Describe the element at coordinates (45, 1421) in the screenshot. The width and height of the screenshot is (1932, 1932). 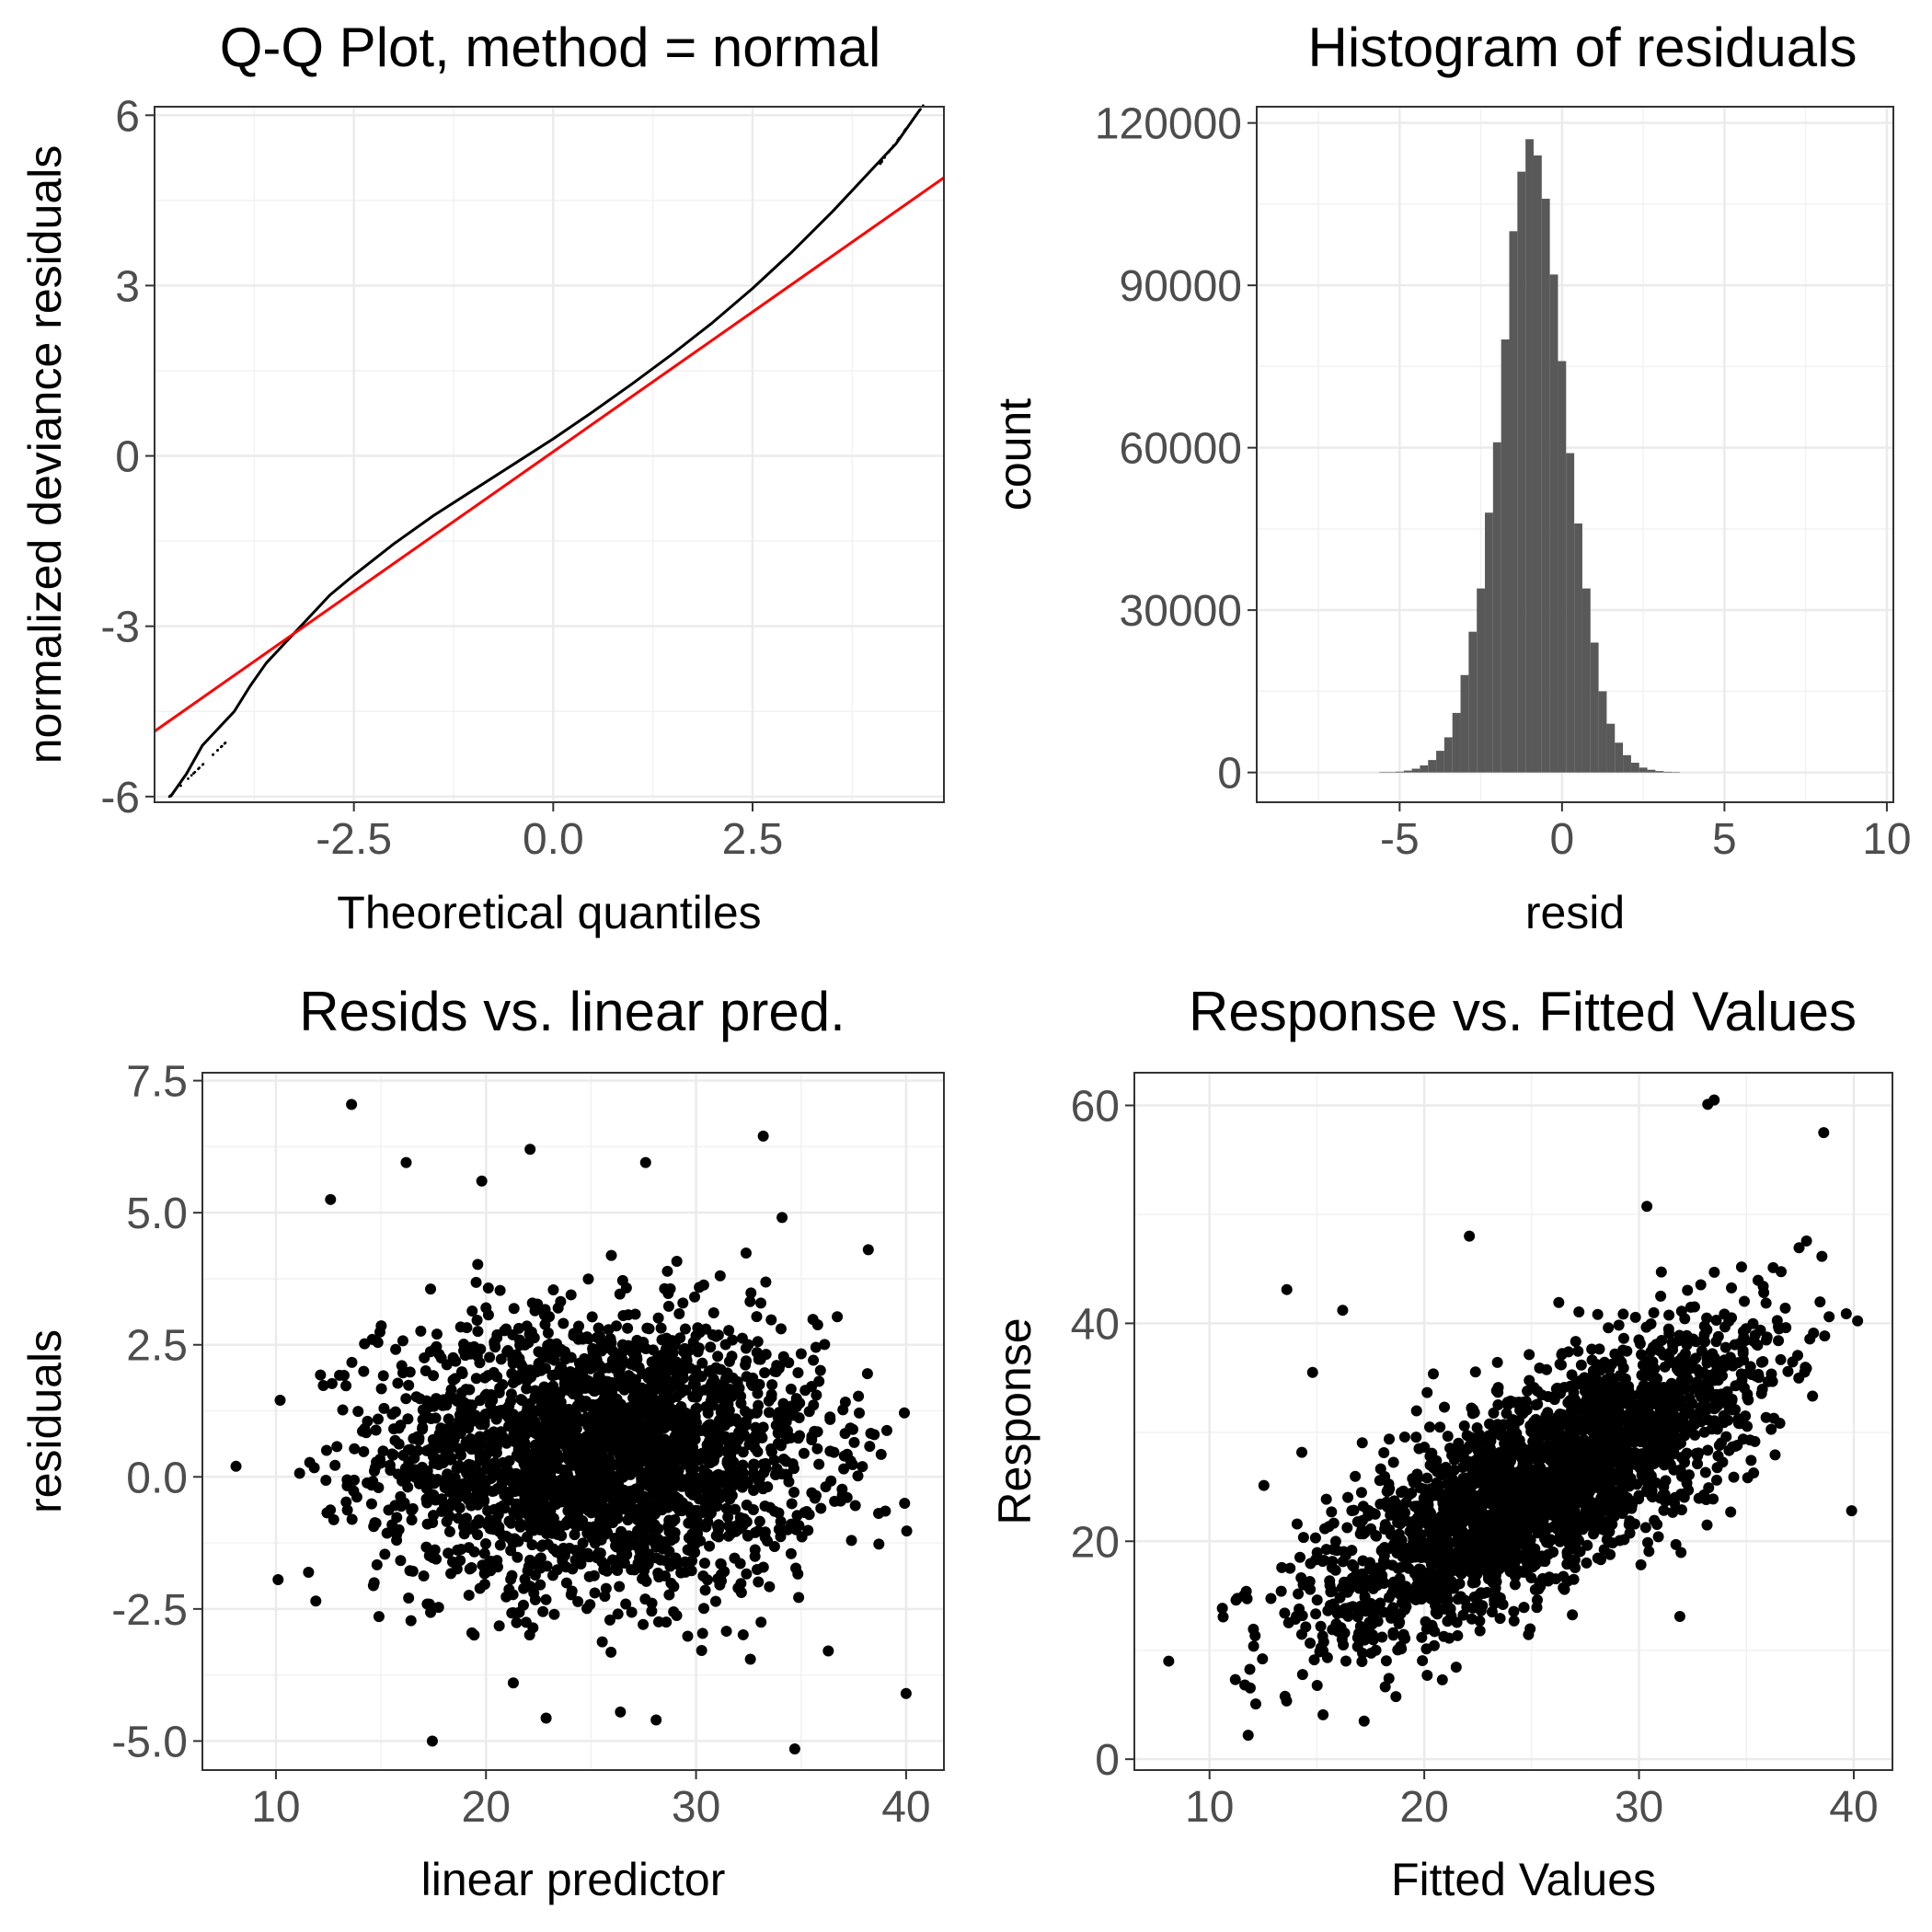
I see `residuals-y-axis-title: residuals` at that location.